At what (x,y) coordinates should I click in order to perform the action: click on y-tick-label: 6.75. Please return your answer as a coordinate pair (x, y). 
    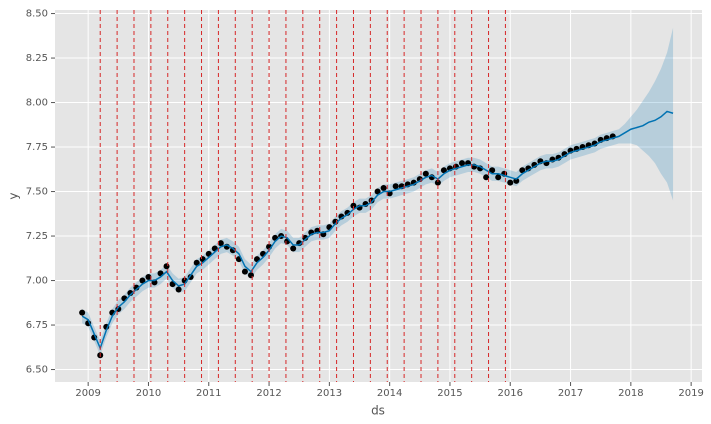
    Looking at the image, I should click on (37, 325).